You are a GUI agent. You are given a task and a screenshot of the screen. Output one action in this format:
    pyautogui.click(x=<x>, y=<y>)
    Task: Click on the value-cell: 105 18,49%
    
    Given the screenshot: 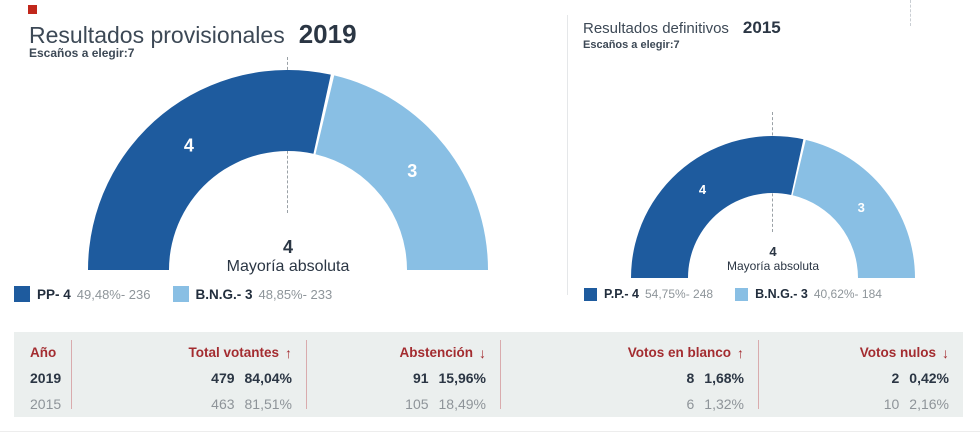 What is the action you would take?
    pyautogui.click(x=403, y=404)
    